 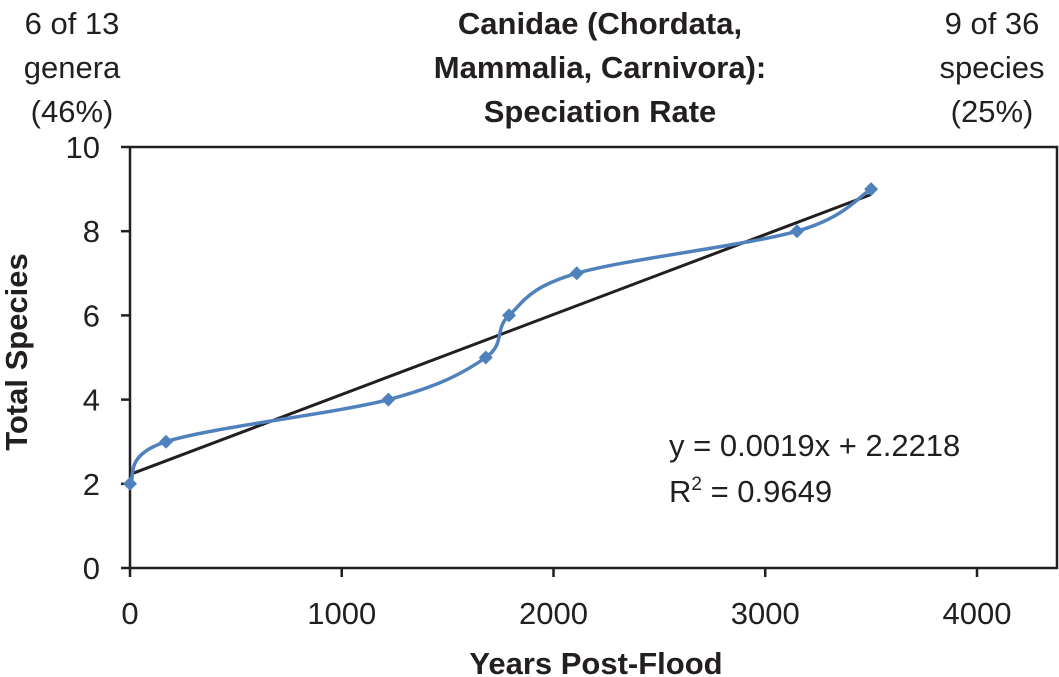 What do you see at coordinates (814, 445) in the screenshot?
I see `trendline-equation: y = 0.0019x + 2.2218` at bounding box center [814, 445].